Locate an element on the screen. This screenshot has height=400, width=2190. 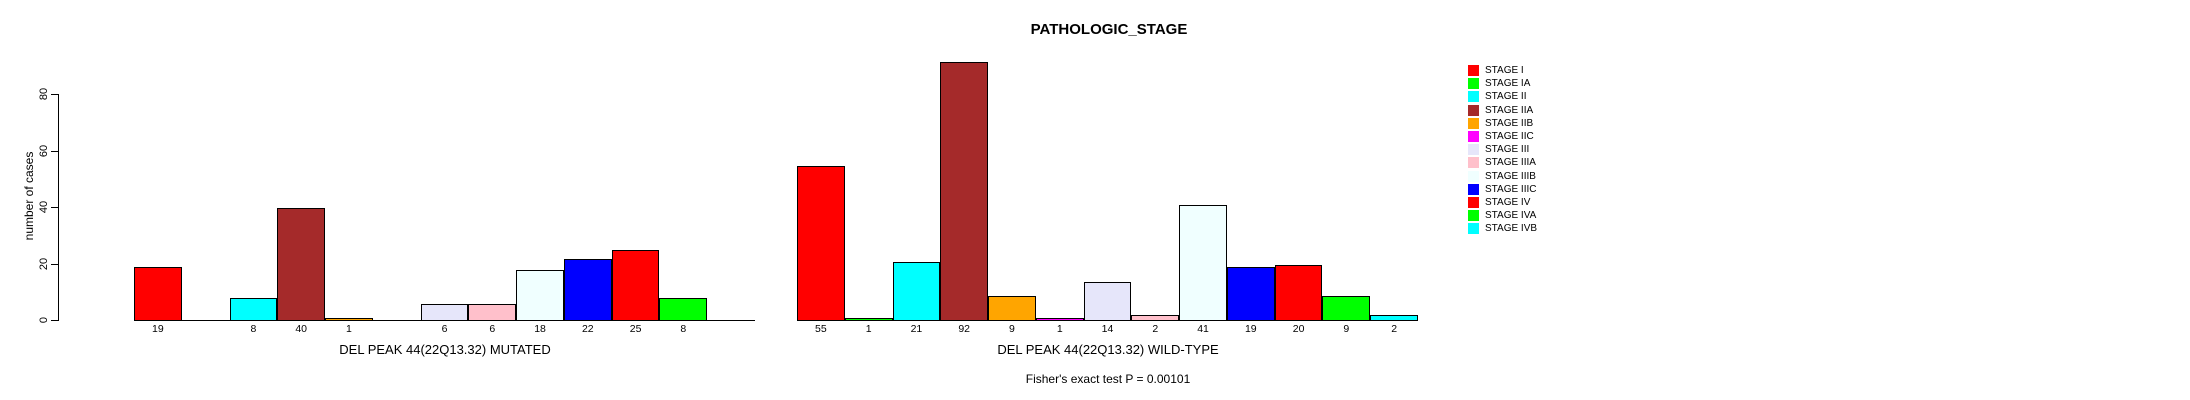
legend-swatch-stage-iii is located at coordinates (1473, 150).